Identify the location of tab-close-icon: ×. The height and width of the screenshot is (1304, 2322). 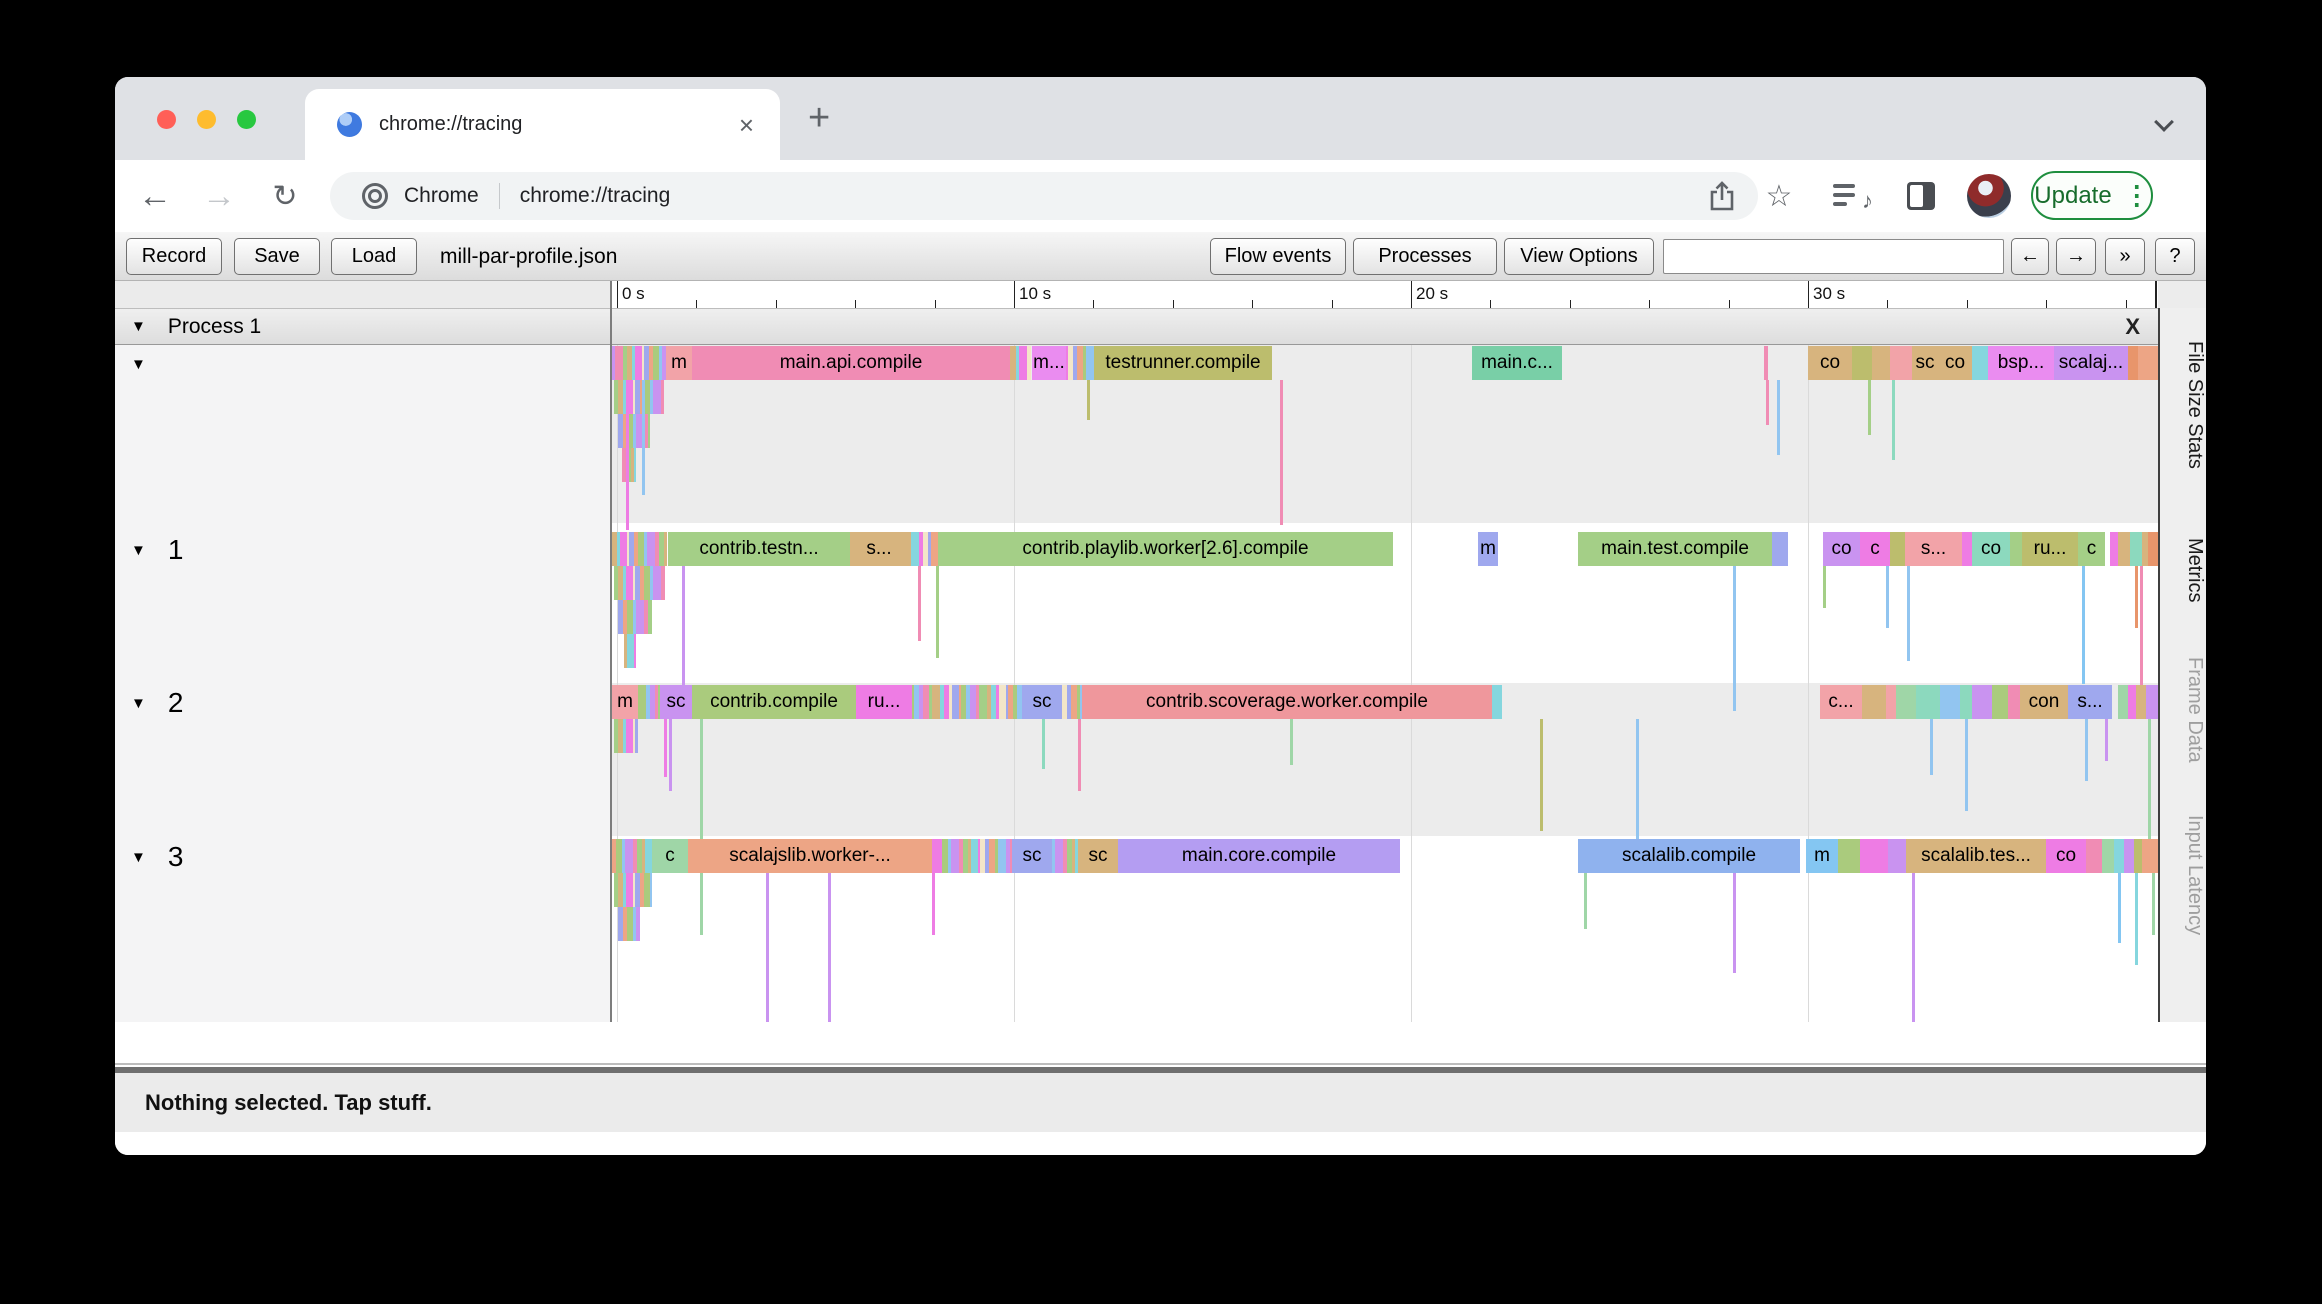
(746, 124).